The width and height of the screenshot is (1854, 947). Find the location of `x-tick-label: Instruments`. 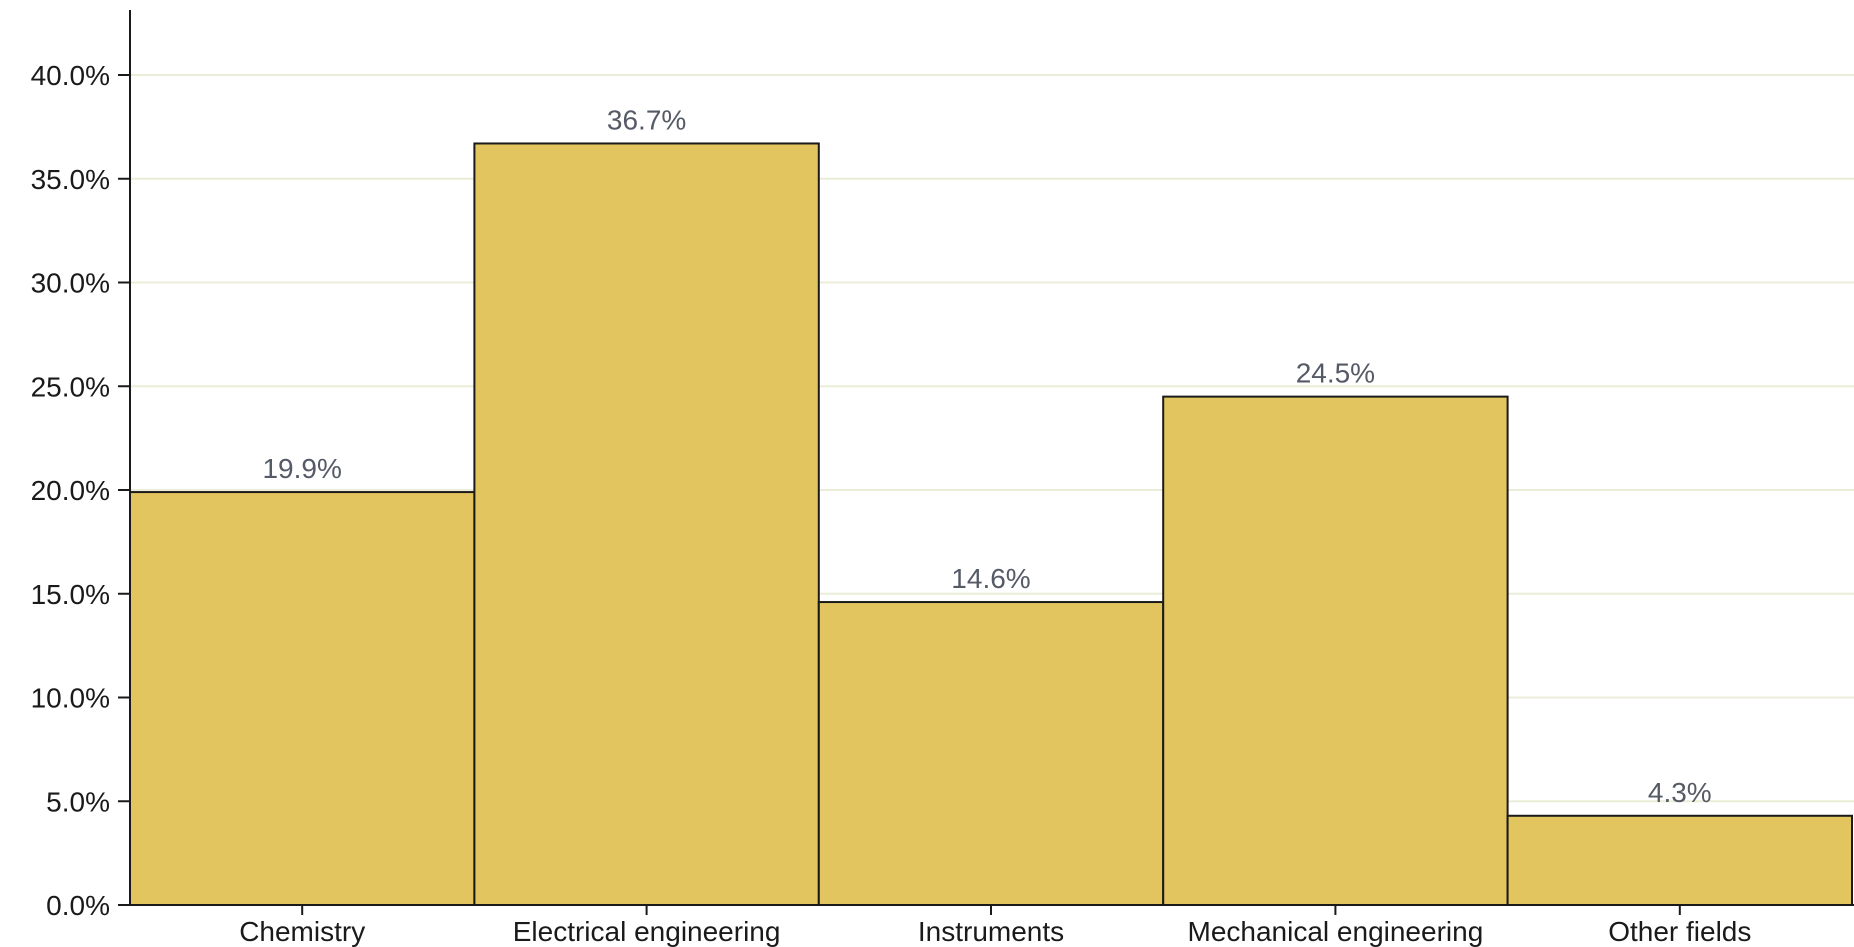

x-tick-label: Instruments is located at coordinates (991, 931).